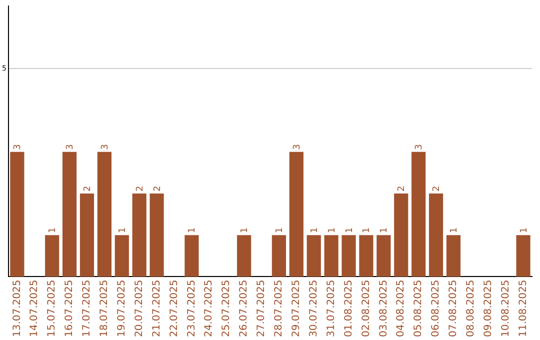 The image size is (540, 340). What do you see at coordinates (384, 309) in the screenshot?
I see `x-tick-label: 03.08.2025` at bounding box center [384, 309].